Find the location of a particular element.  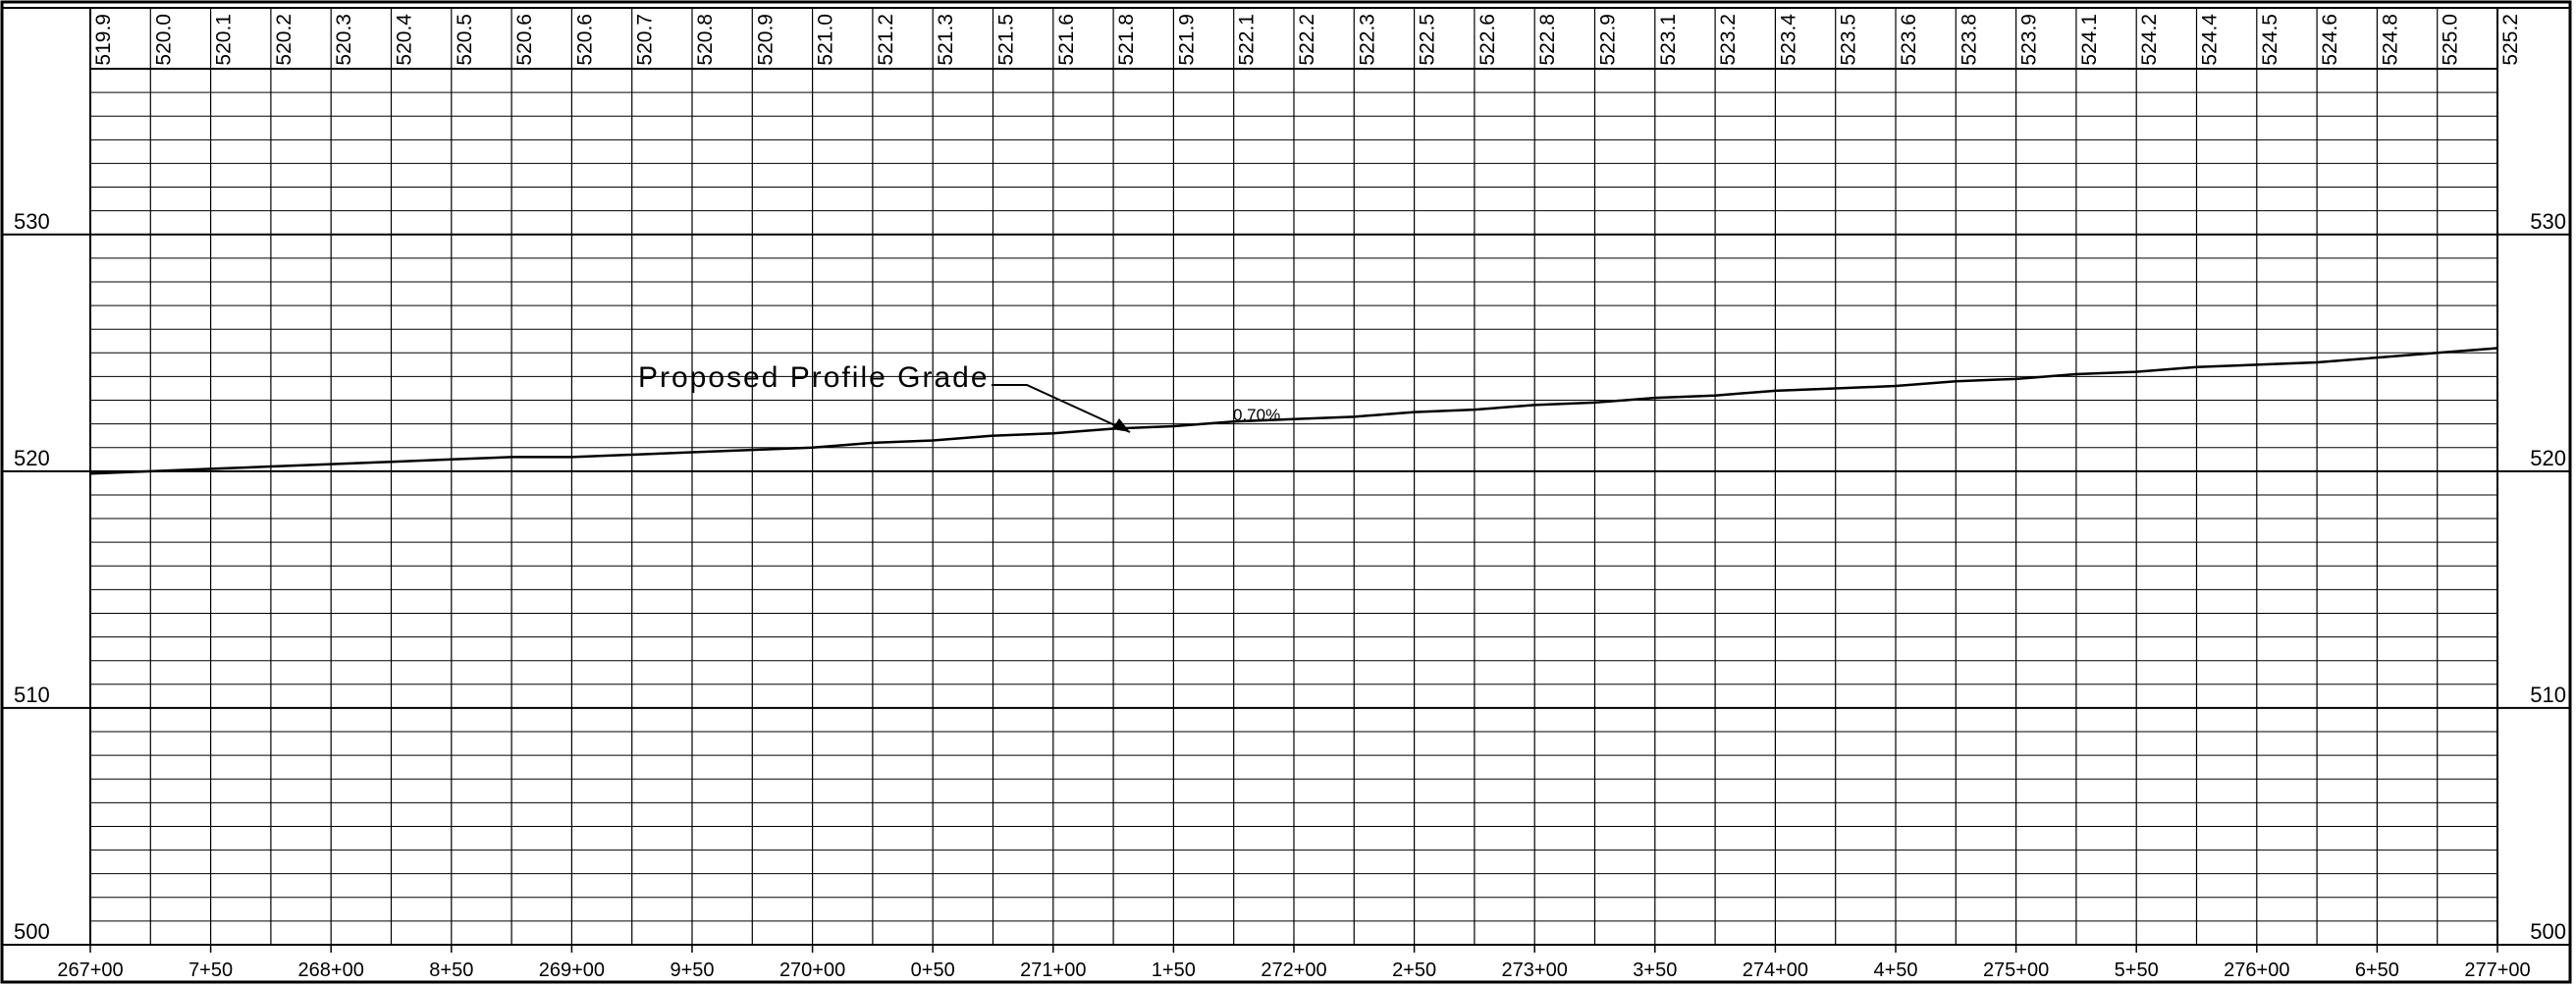

x-tick-label: 1+50 is located at coordinates (1174, 970).